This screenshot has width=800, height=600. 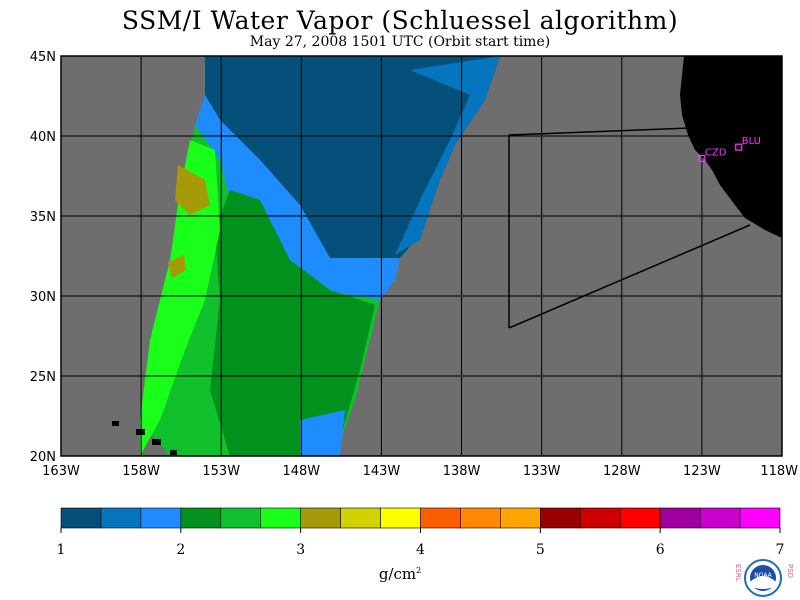 What do you see at coordinates (382, 471) in the screenshot?
I see `lon-label: 143W` at bounding box center [382, 471].